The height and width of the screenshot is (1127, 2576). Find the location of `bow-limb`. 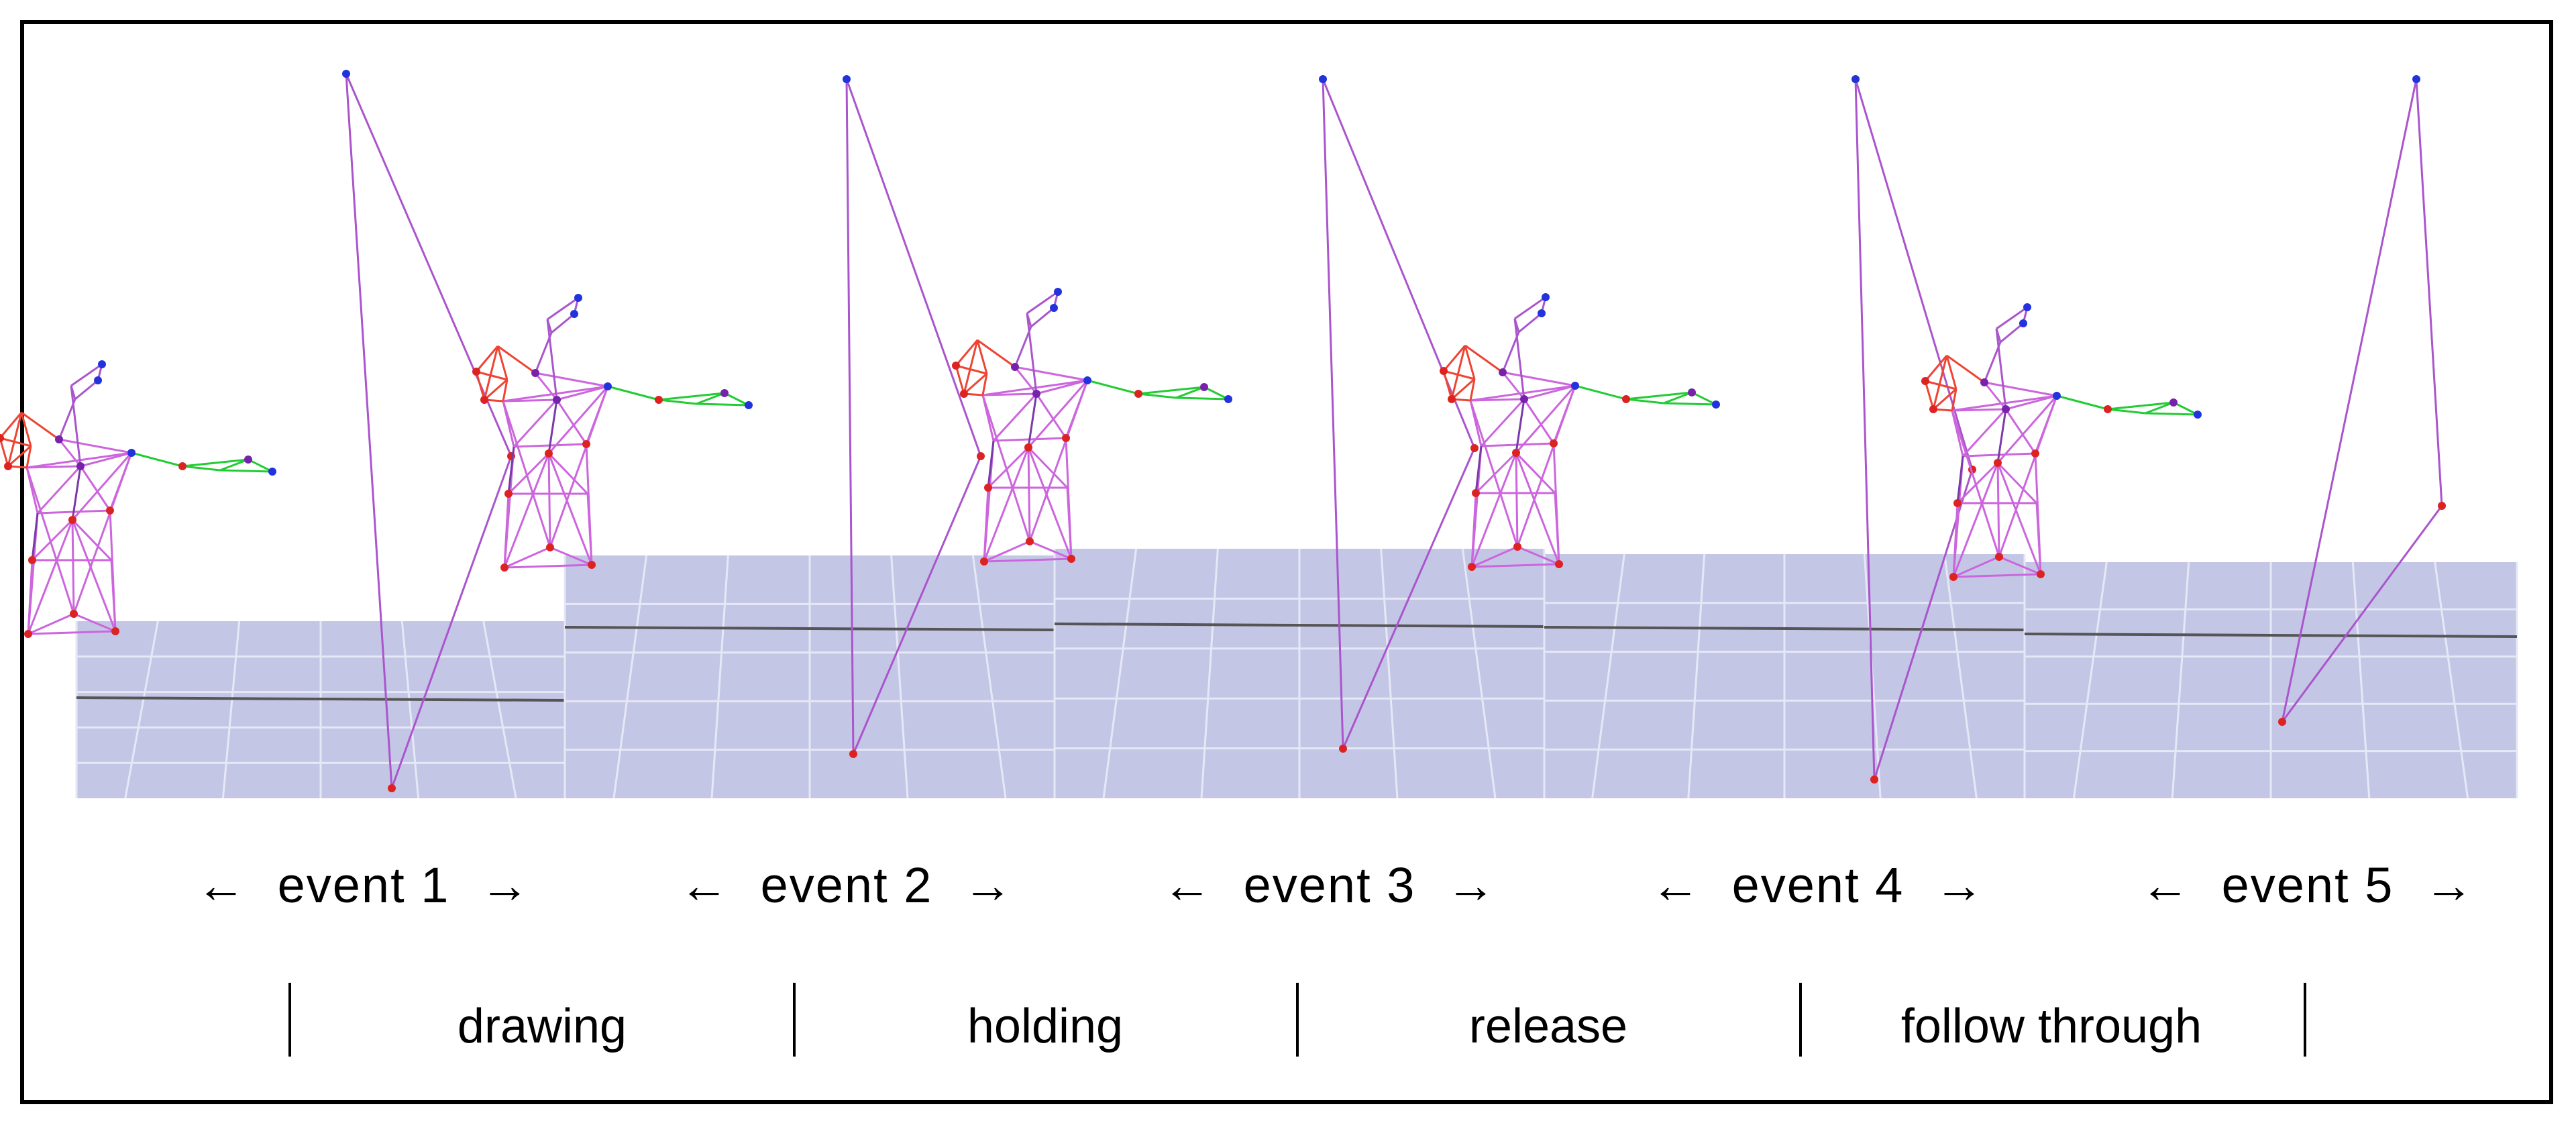

bow-limb is located at coordinates (429, 265).